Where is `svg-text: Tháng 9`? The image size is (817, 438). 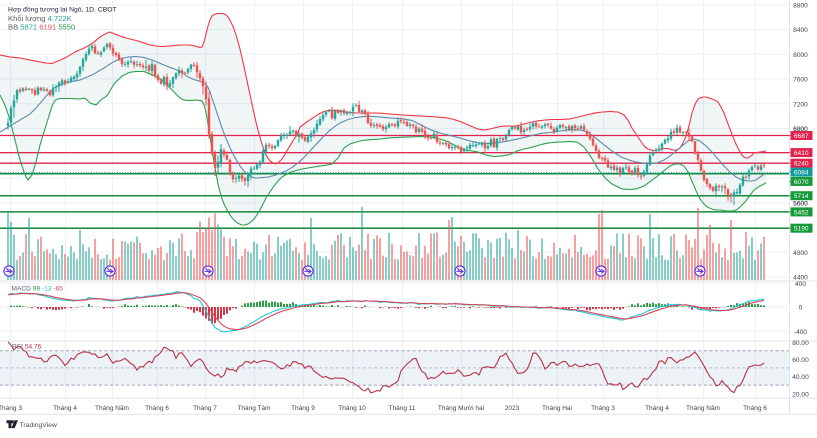 svg-text: Tháng 9 is located at coordinates (303, 408).